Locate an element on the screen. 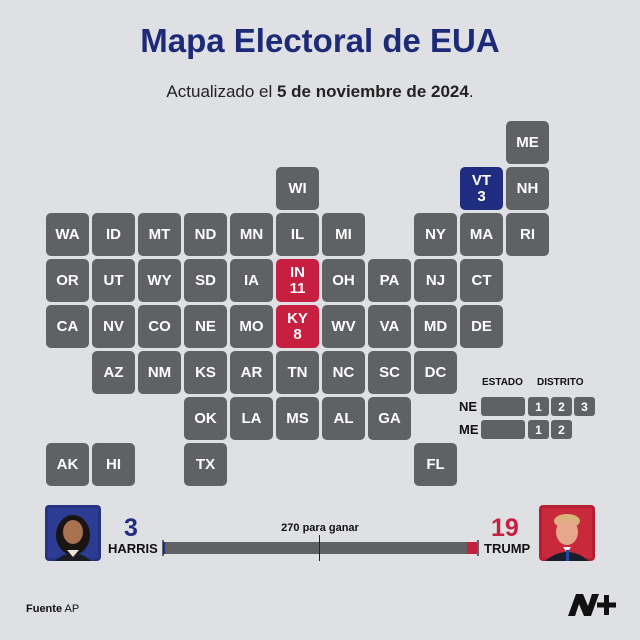 The image size is (640, 640). state-tile-mi: MI is located at coordinates (343, 234).